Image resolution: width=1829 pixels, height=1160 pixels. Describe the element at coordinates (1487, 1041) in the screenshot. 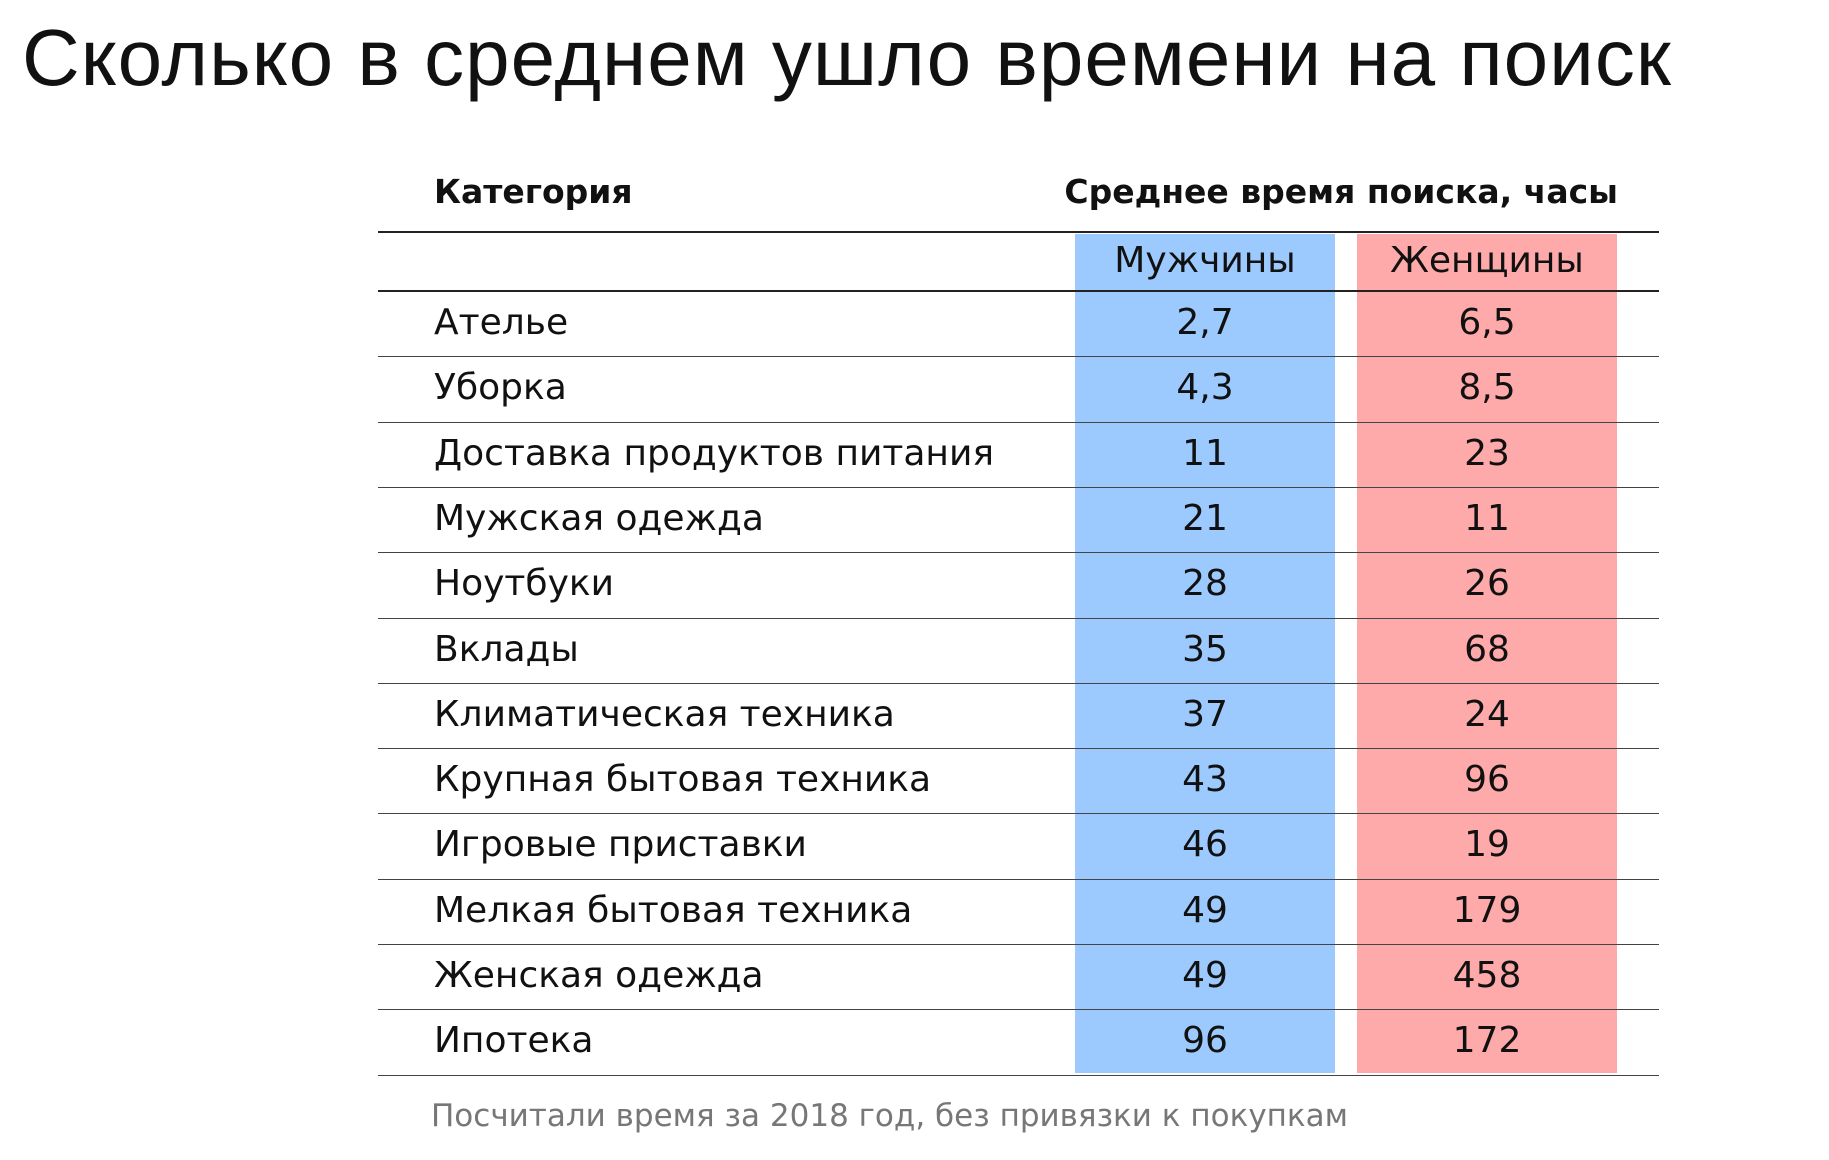

I see `value: 172` at that location.